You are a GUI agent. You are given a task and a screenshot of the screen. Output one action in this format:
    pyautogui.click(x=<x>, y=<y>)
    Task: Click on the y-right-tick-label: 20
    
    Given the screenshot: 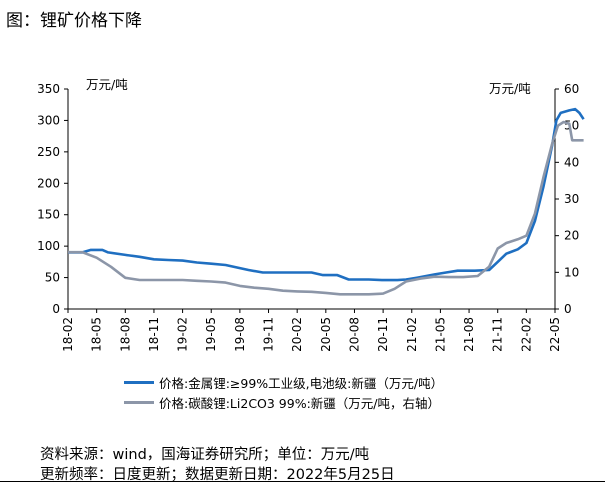 What is the action you would take?
    pyautogui.click(x=571, y=236)
    